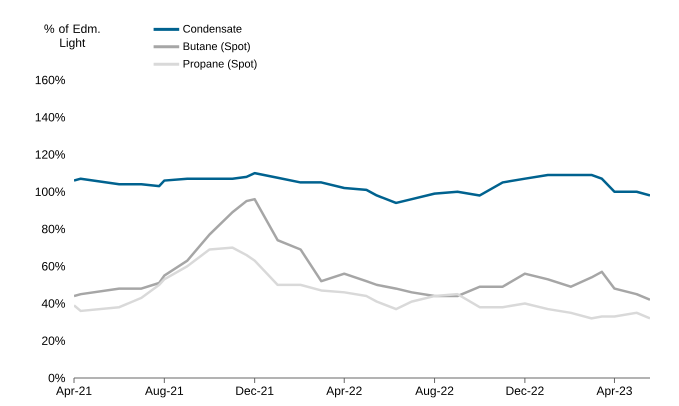 This screenshot has width=679, height=406. Describe the element at coordinates (74, 392) in the screenshot. I see `x-tick-label: Apr-21` at that location.